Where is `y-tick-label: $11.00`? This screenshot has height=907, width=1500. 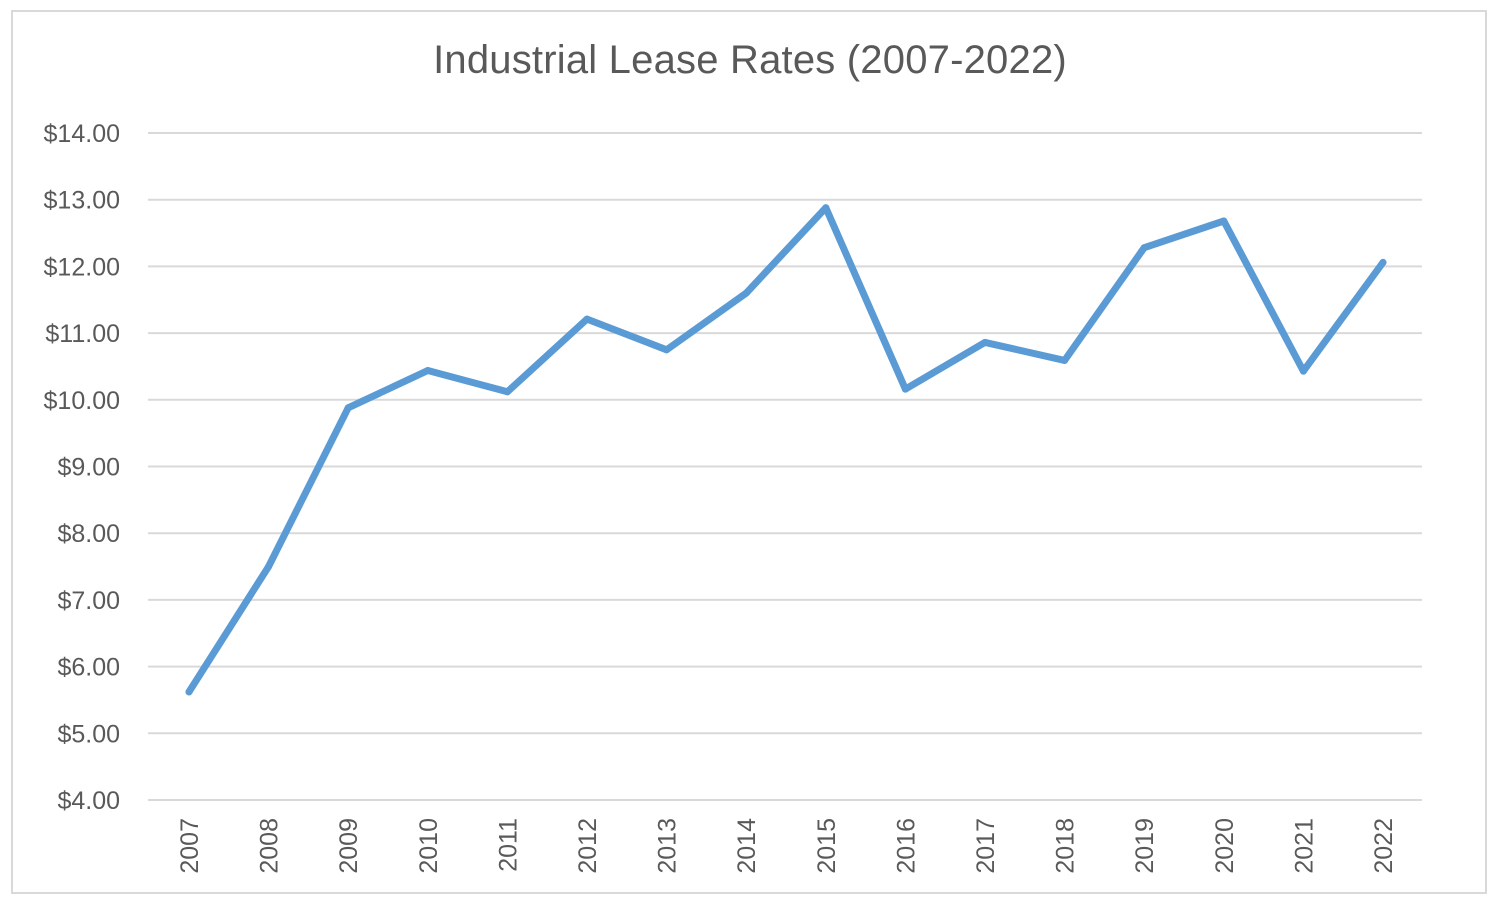 y-tick-label: $11.00 is located at coordinates (82, 334).